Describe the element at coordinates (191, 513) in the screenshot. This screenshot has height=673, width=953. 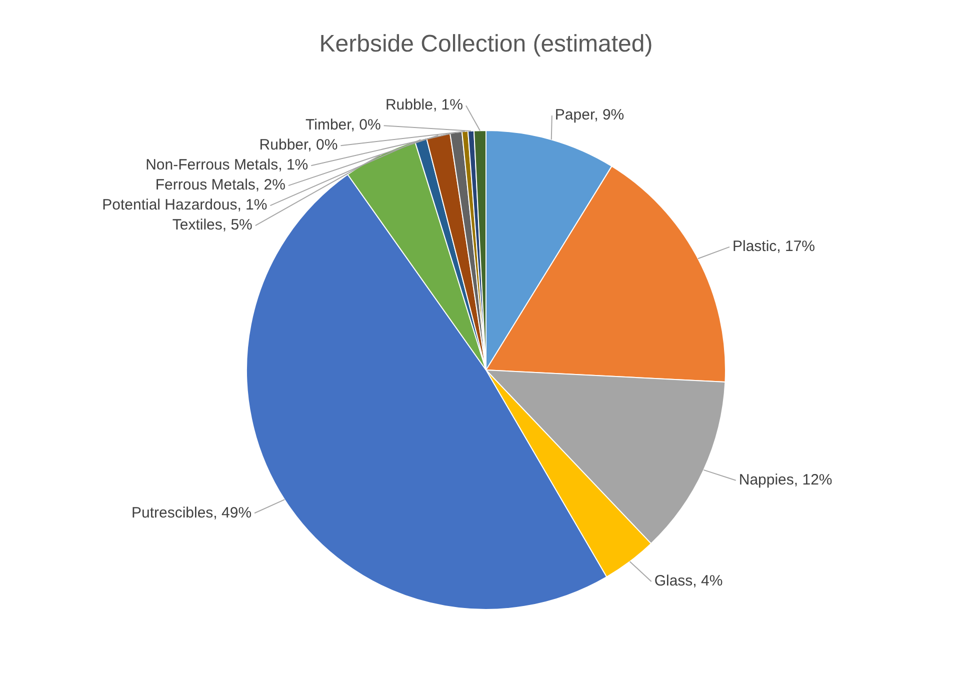
I see `slice-label: Putrescibles, 49%` at that location.